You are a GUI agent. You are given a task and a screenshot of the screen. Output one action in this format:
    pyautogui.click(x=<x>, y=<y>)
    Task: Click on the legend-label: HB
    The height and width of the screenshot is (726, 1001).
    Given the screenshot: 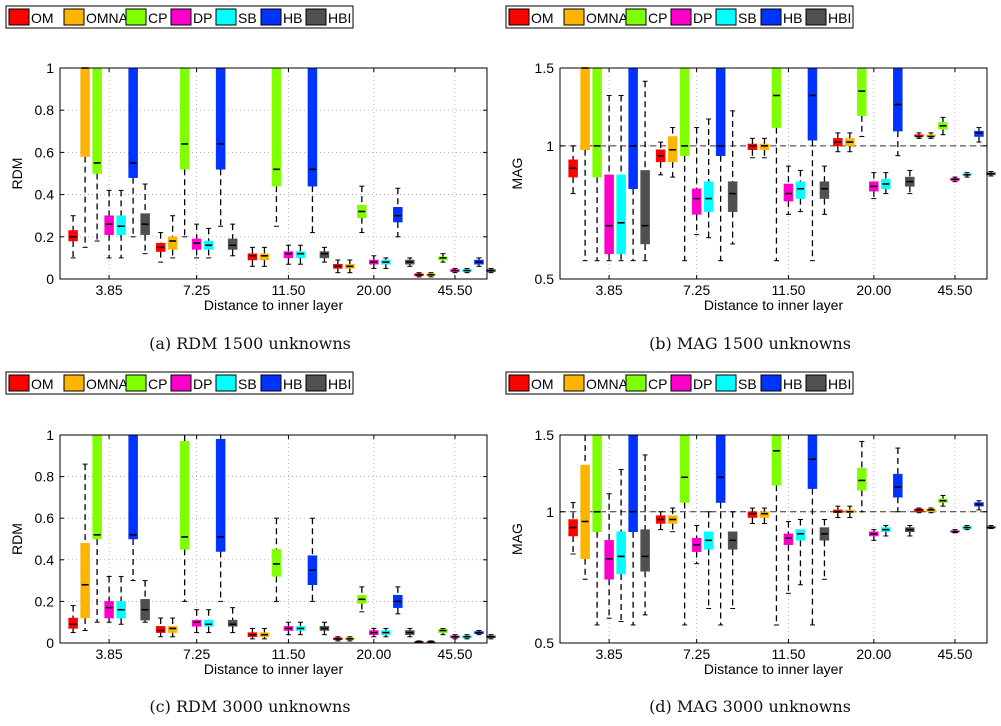 What is the action you would take?
    pyautogui.click(x=792, y=384)
    